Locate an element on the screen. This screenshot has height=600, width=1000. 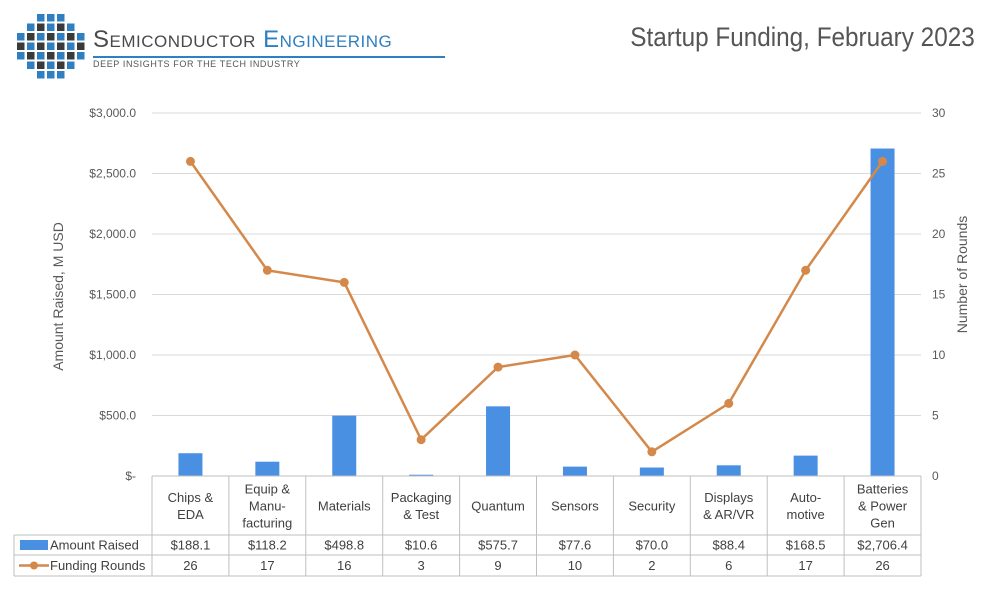
data-label-rounds: 6 is located at coordinates (728, 565).